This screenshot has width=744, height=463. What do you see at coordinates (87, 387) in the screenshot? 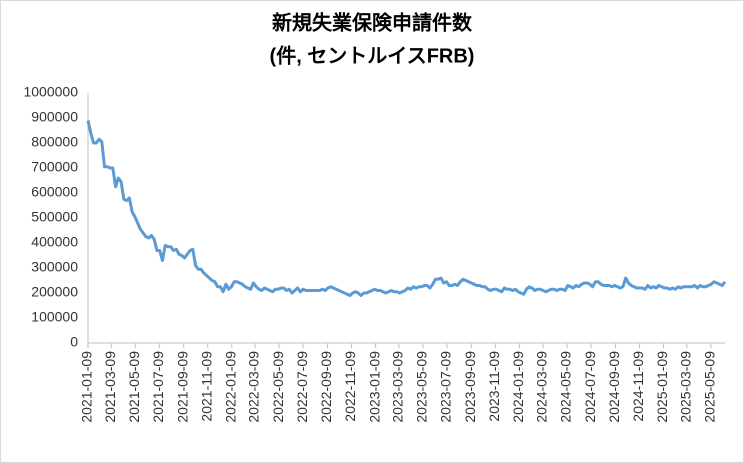
I see `x-tick-label: 2021-01-09` at bounding box center [87, 387].